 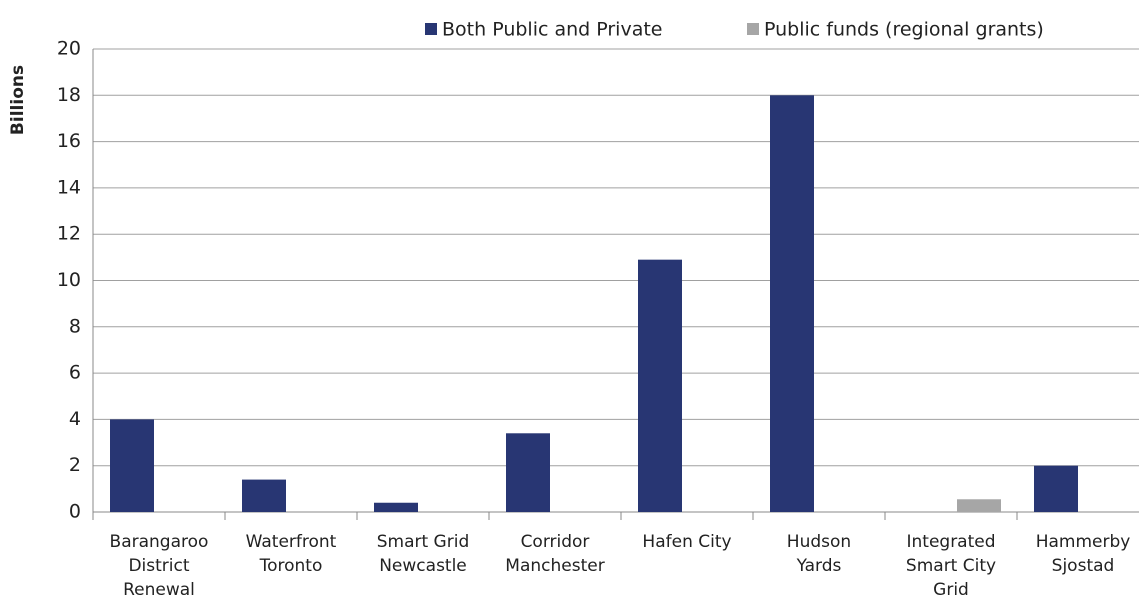 I want to click on x-tick-label: Sjostad, so click(x=1083, y=566).